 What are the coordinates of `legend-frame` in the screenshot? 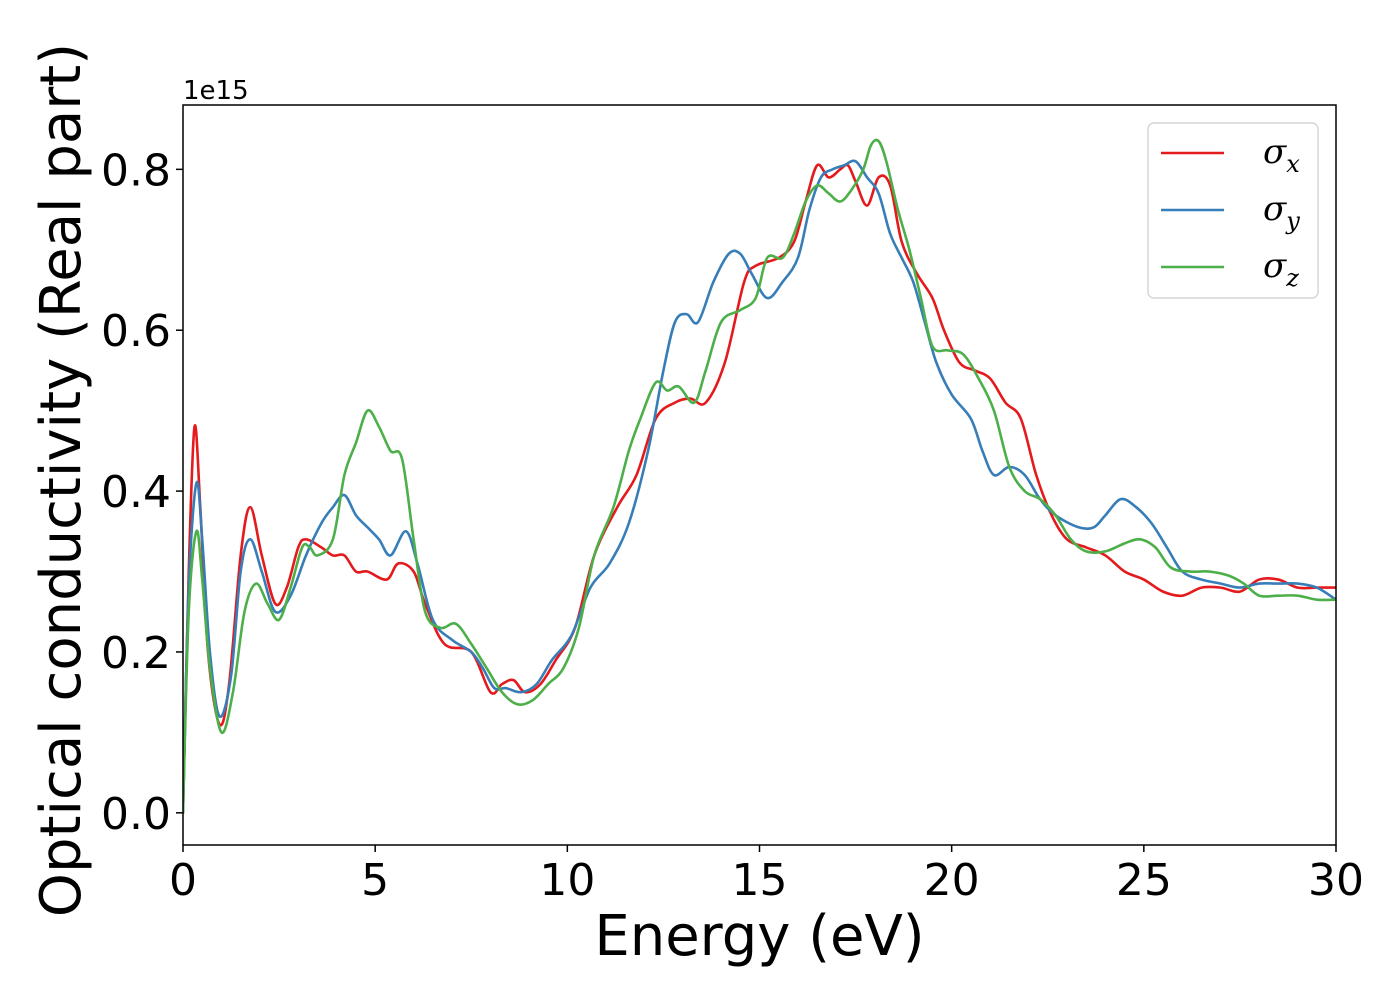 It's located at (1233, 210).